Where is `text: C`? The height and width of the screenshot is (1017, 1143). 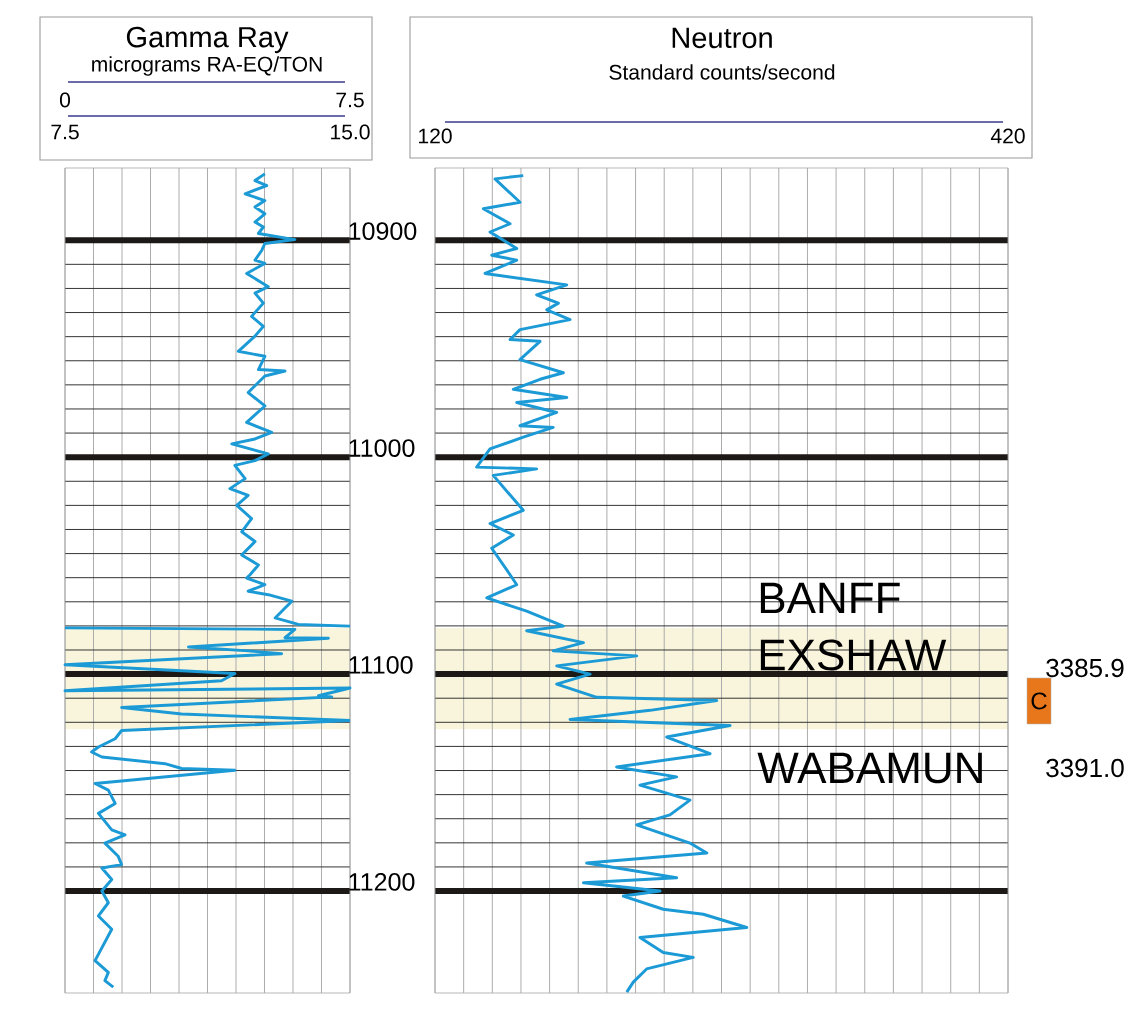 text: C is located at coordinates (1039, 701).